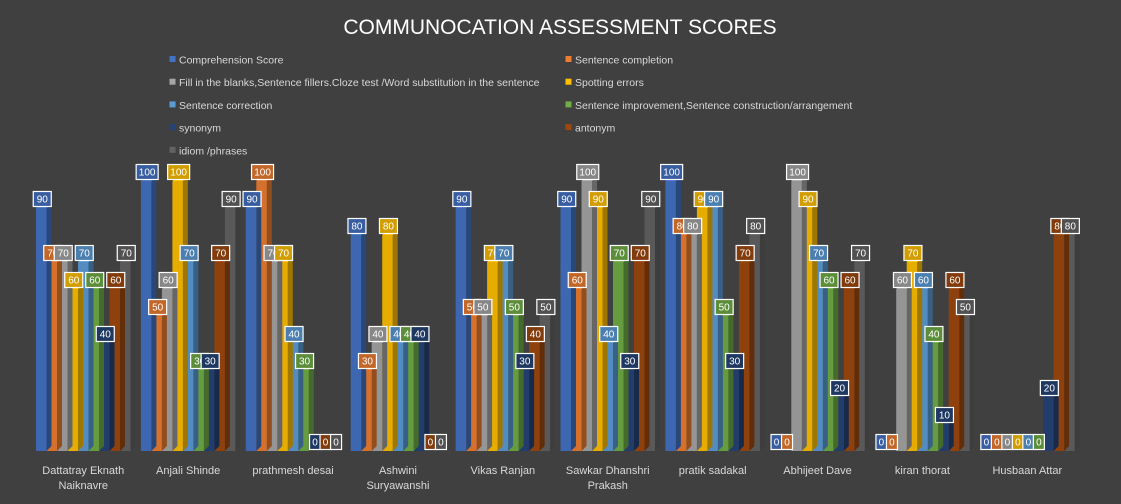 The width and height of the screenshot is (1121, 504). Describe the element at coordinates (945, 416) in the screenshot. I see `data-label: 10` at that location.